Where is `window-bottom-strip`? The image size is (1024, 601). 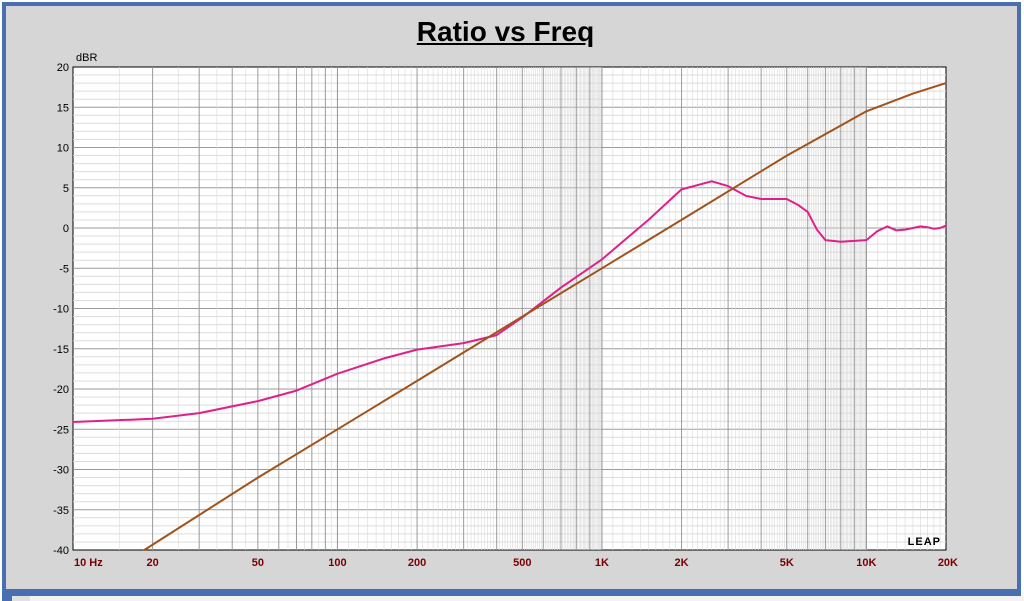
window-bottom-strip is located at coordinates (513, 597).